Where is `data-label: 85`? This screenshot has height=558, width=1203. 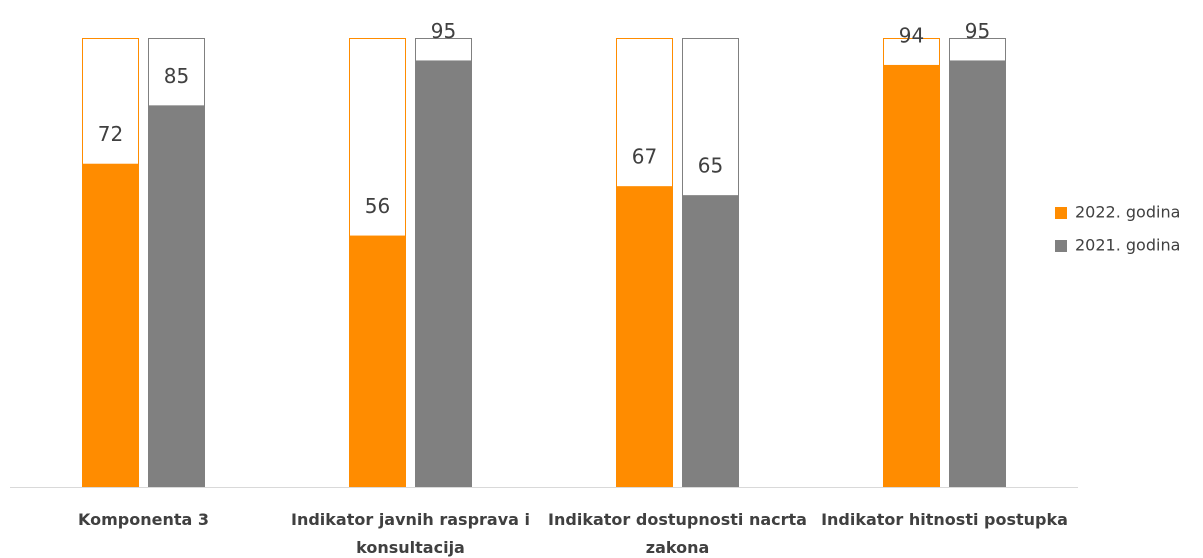
data-label: 85 is located at coordinates (176, 76).